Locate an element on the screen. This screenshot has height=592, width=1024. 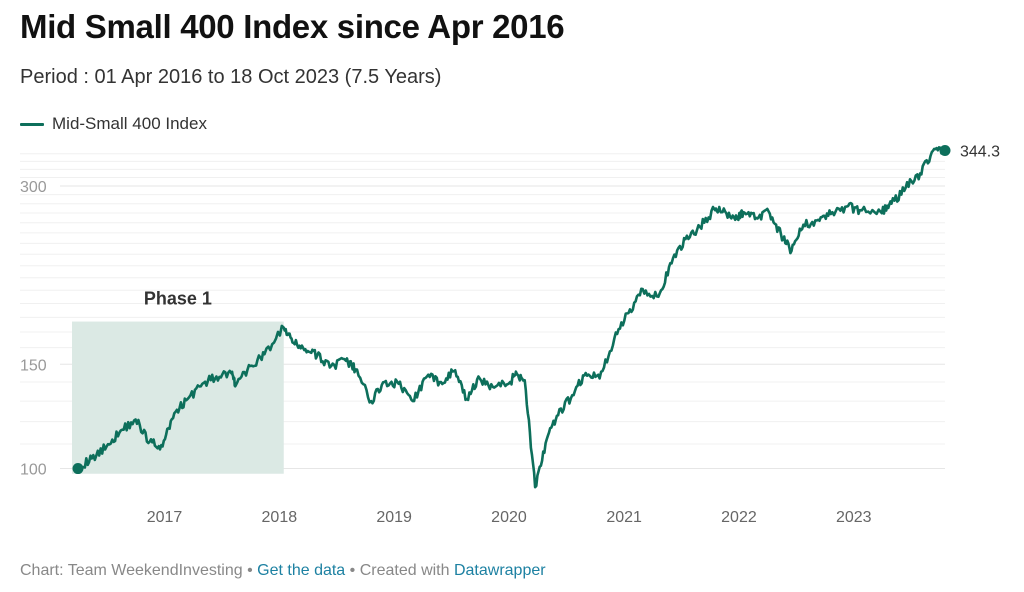
phase-1-label: Phase 1 is located at coordinates (178, 299).